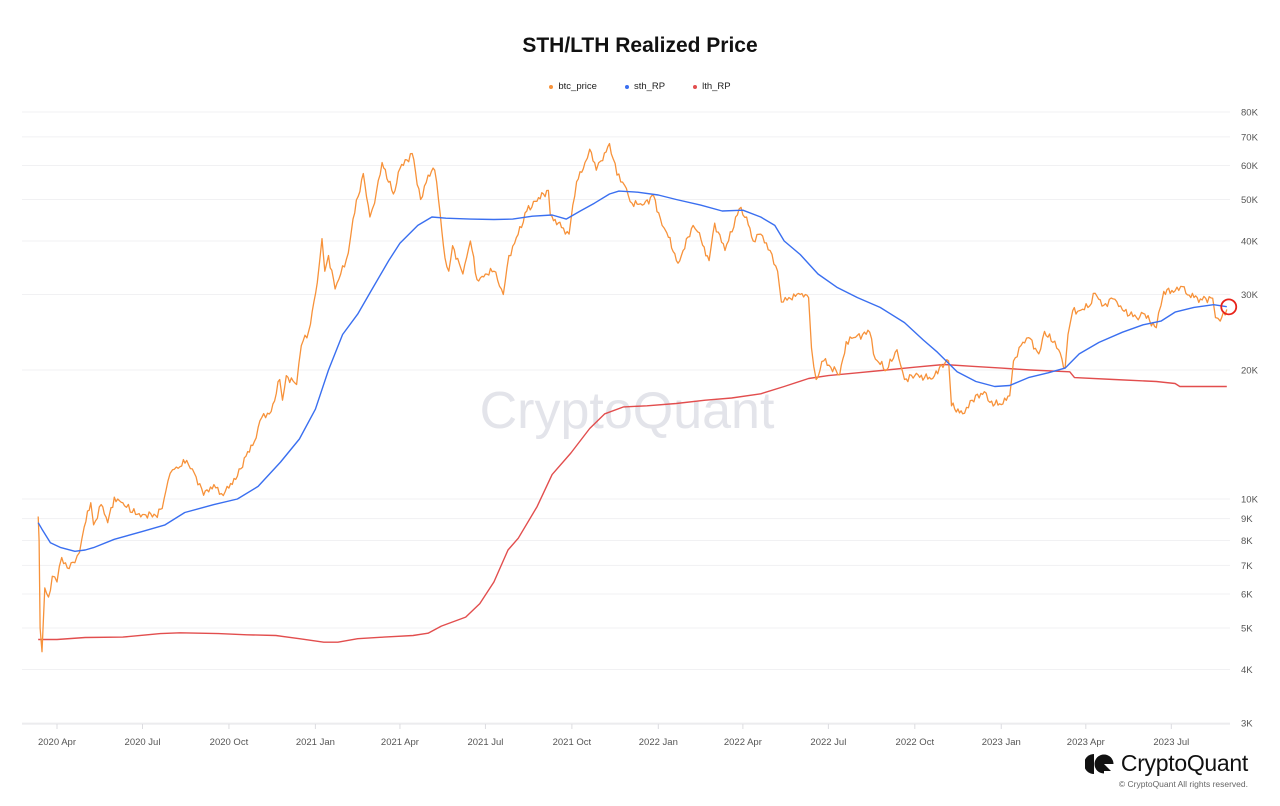 The height and width of the screenshot is (806, 1280). Describe the element at coordinates (1247, 670) in the screenshot. I see `y-tick-label: 4K` at that location.